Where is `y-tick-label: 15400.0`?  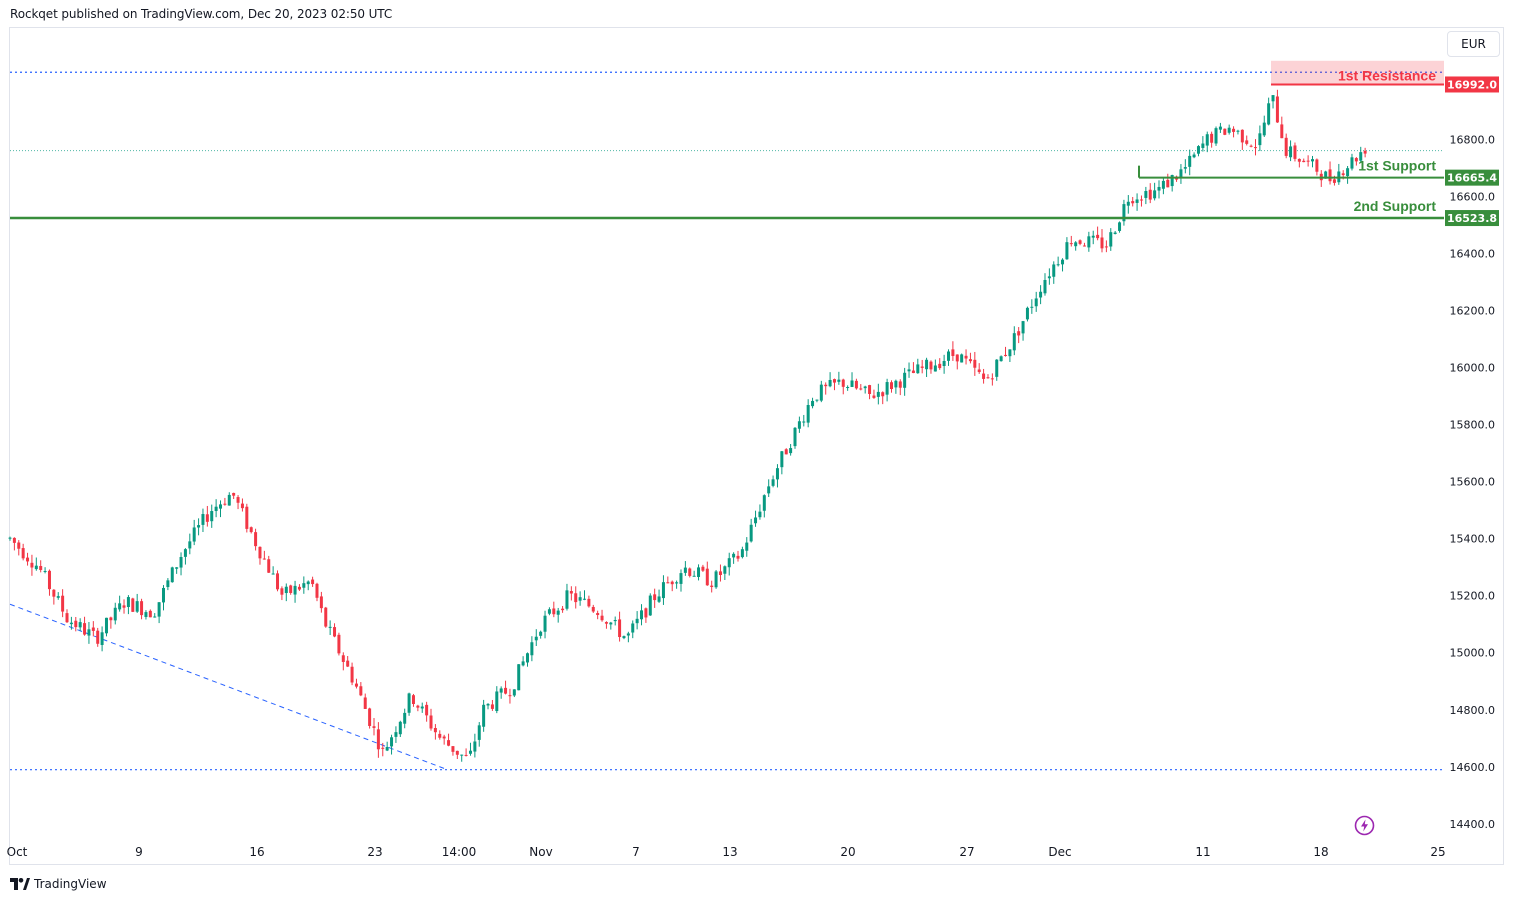 y-tick-label: 15400.0 is located at coordinates (1473, 539).